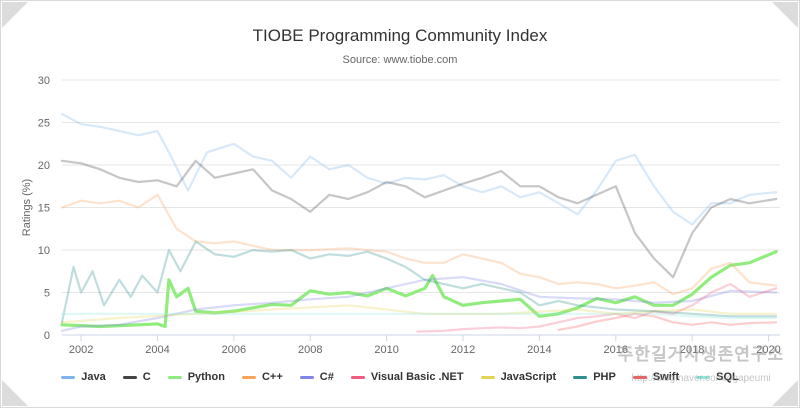 This screenshot has width=800, height=408. I want to click on legend-label: Java, so click(93, 377).